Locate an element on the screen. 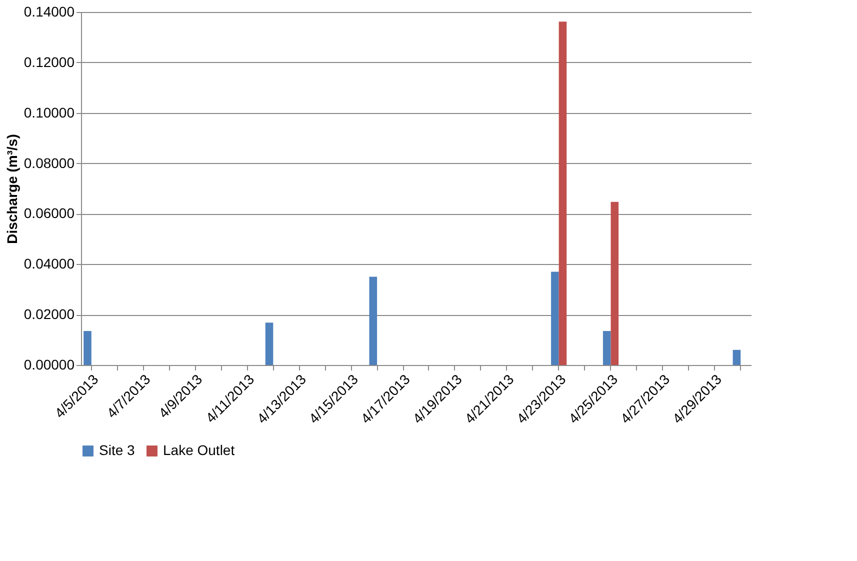 The width and height of the screenshot is (857, 561). y-tick-label: 0.00000 is located at coordinates (49, 364).